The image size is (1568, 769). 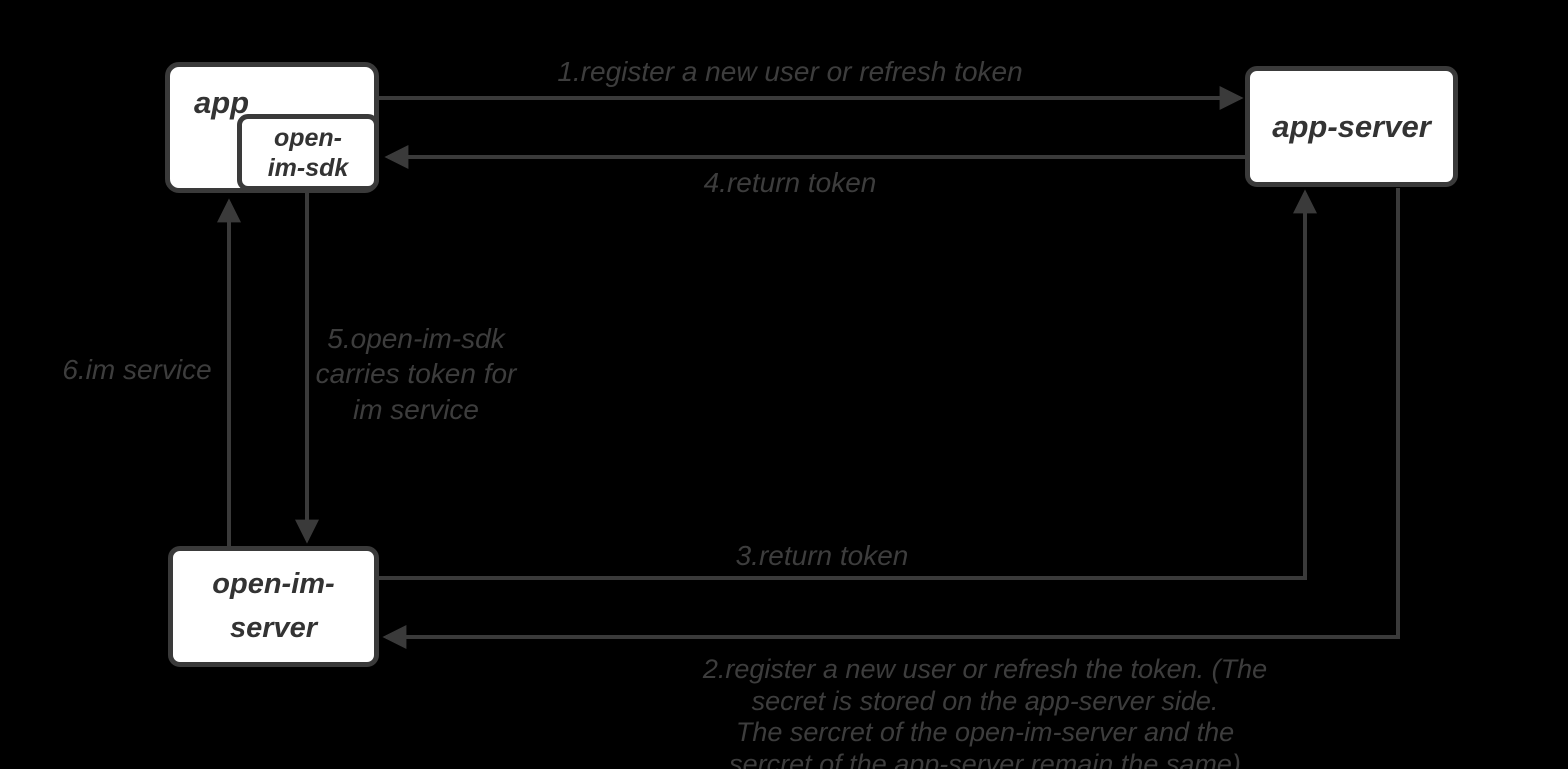 I want to click on node-app-label: app, so click(x=222, y=102).